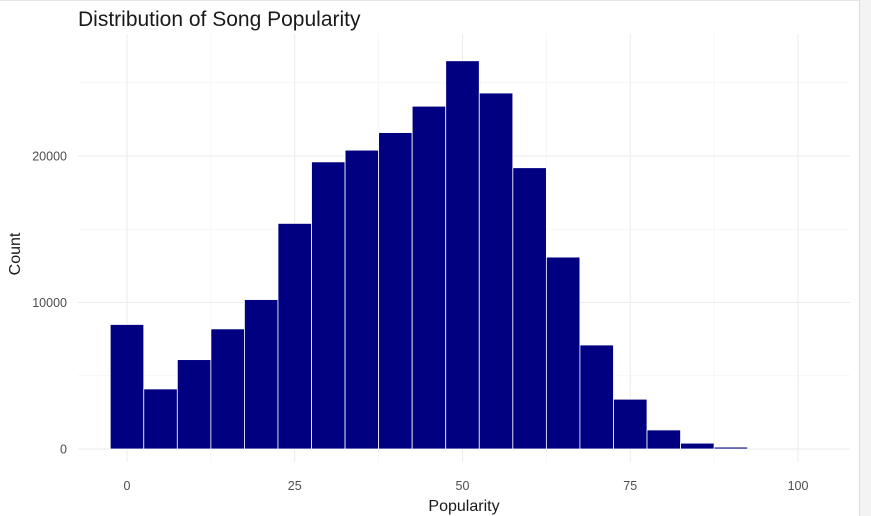 This screenshot has width=871, height=516. Describe the element at coordinates (463, 486) in the screenshot. I see `x-tick-label: 50` at that location.